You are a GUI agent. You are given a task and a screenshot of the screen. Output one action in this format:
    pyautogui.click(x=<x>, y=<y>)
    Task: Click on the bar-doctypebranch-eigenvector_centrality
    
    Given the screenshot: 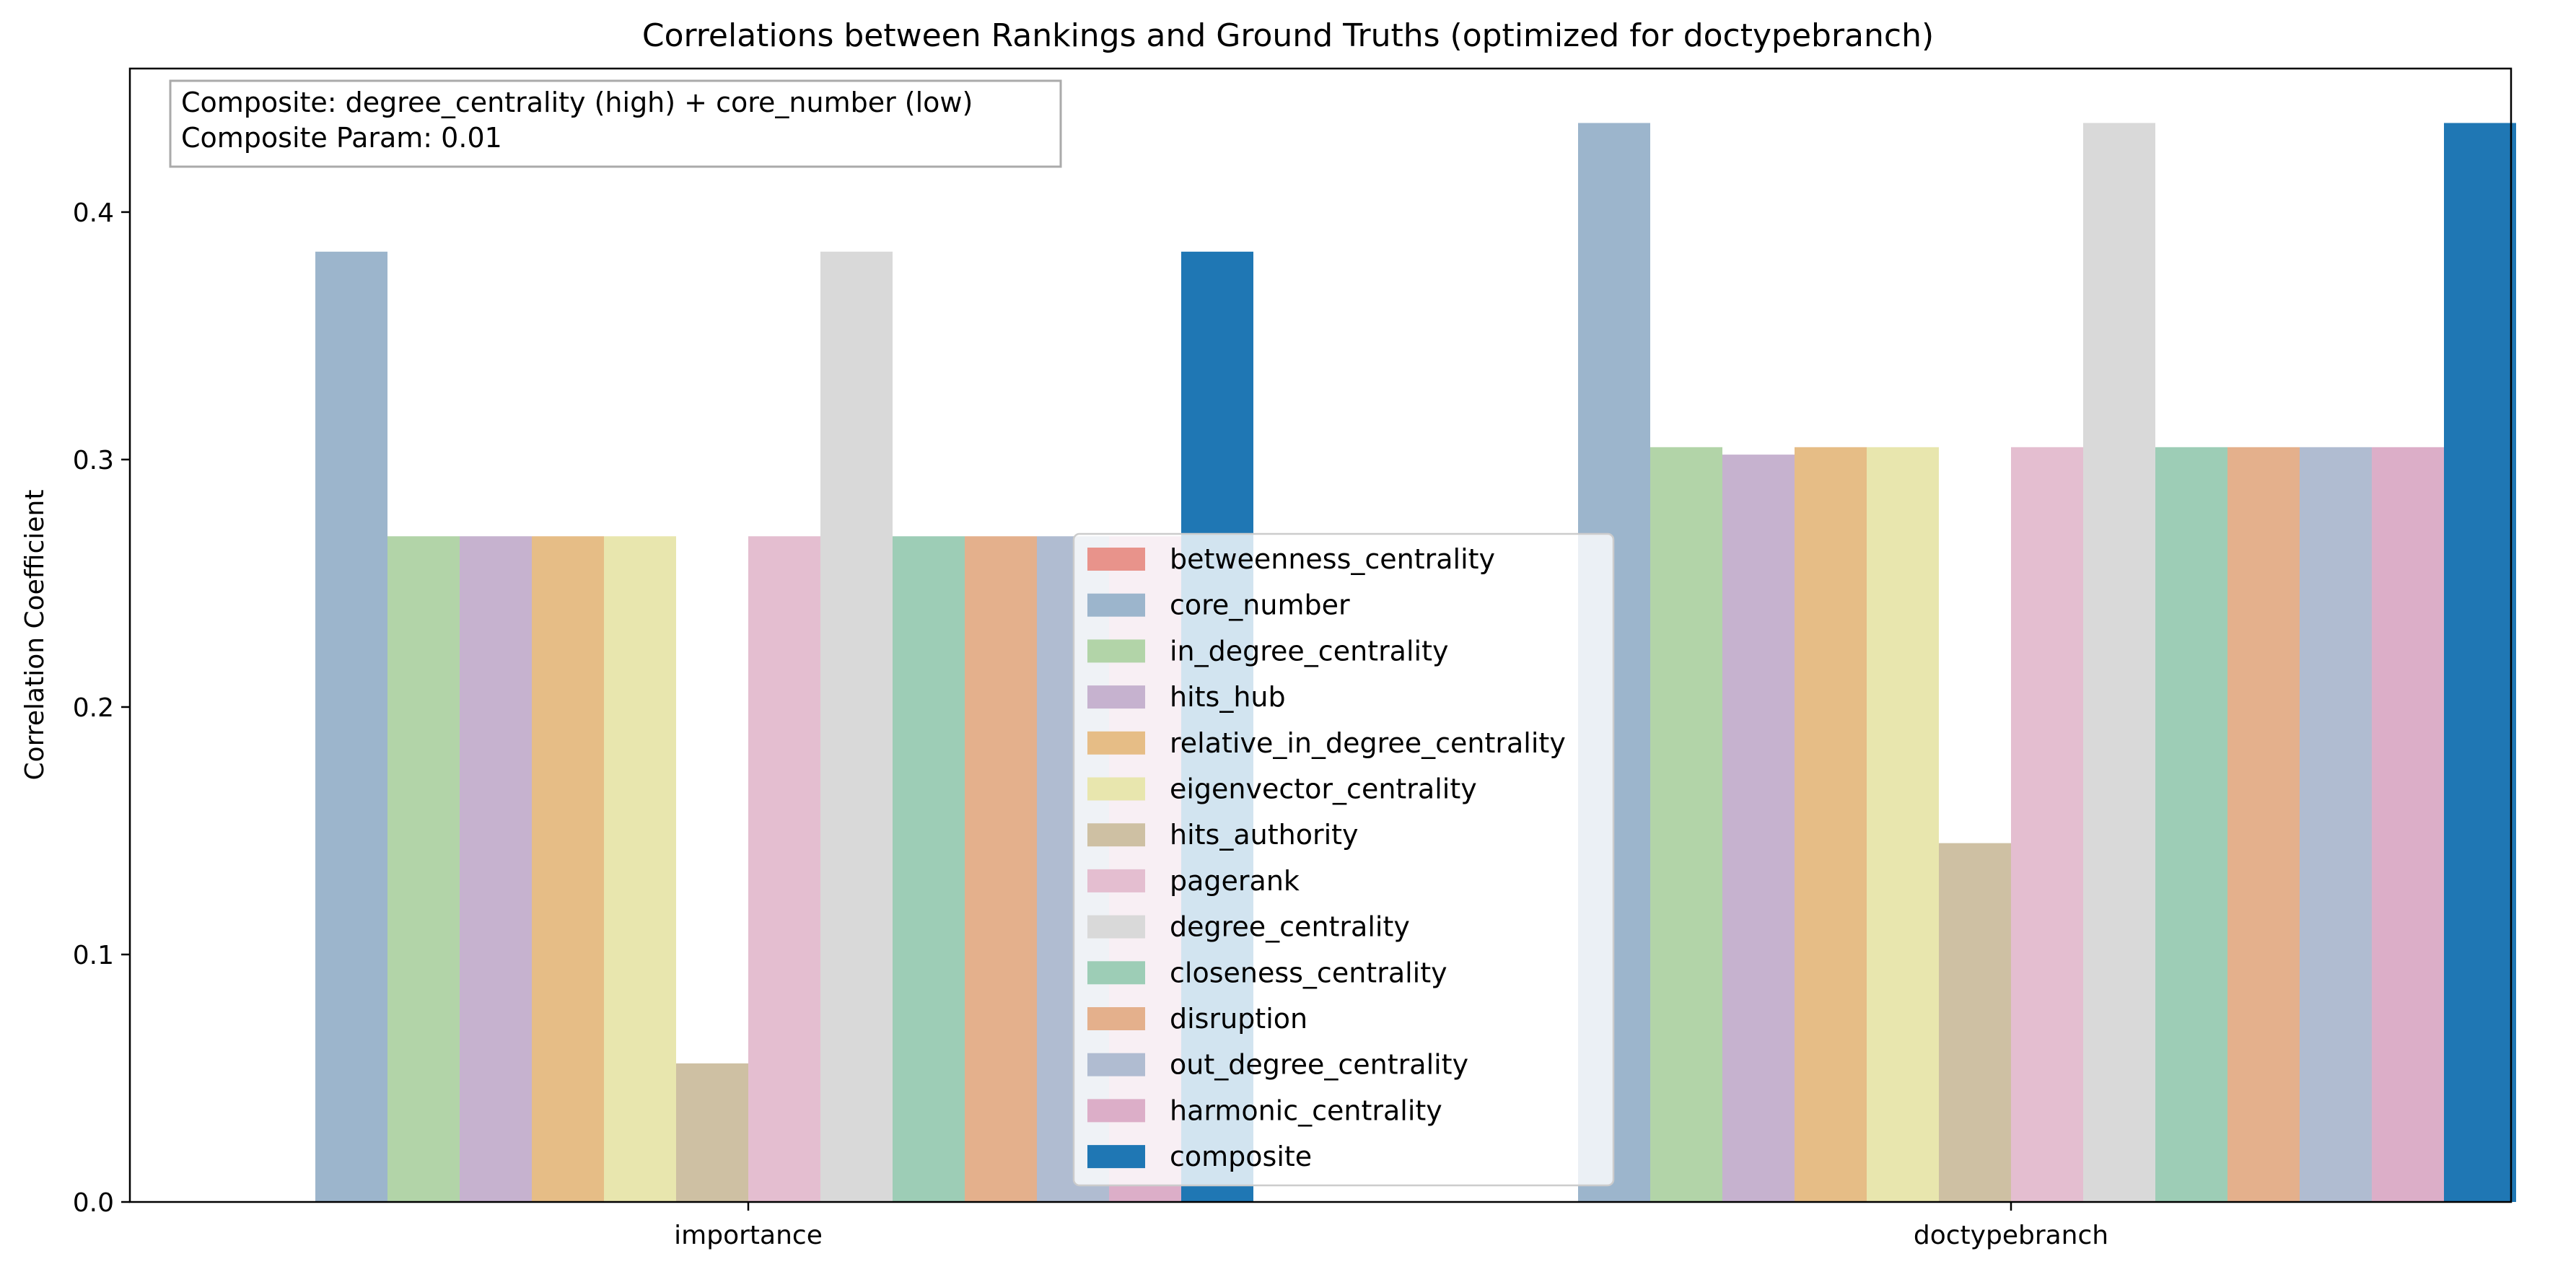 What is the action you would take?
    pyautogui.click(x=1903, y=825)
    